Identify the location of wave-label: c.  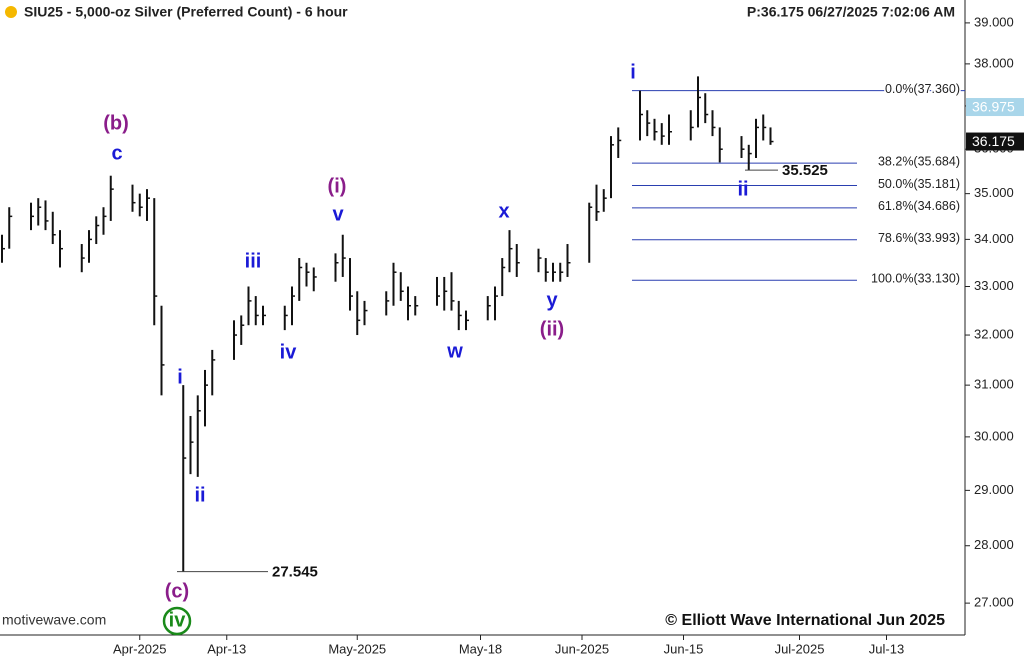
(116, 153).